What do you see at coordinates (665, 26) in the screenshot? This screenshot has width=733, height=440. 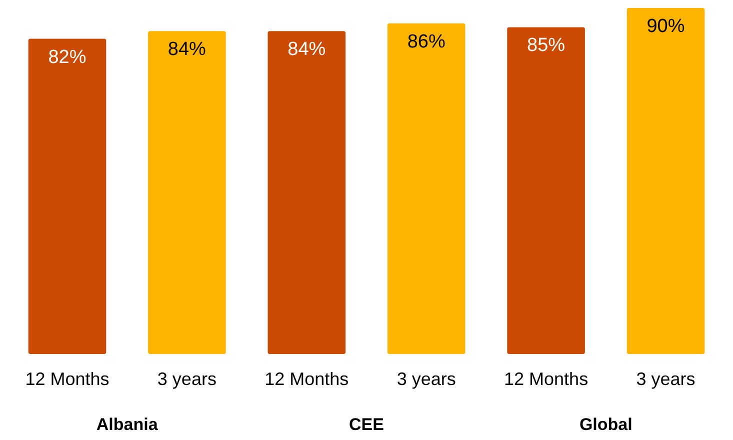 I see `data-label: 90%` at bounding box center [665, 26].